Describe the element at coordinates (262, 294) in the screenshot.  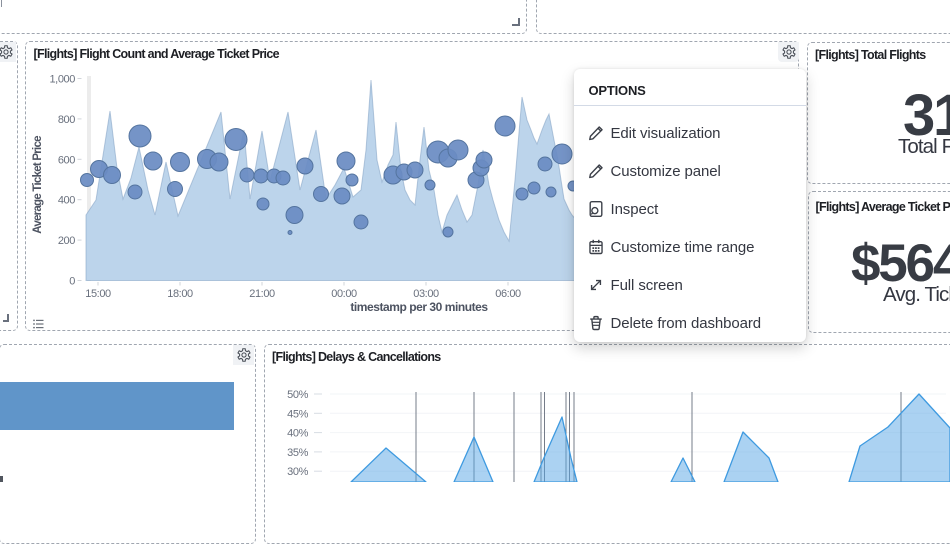
I see `svg-text: 21:00` at that location.